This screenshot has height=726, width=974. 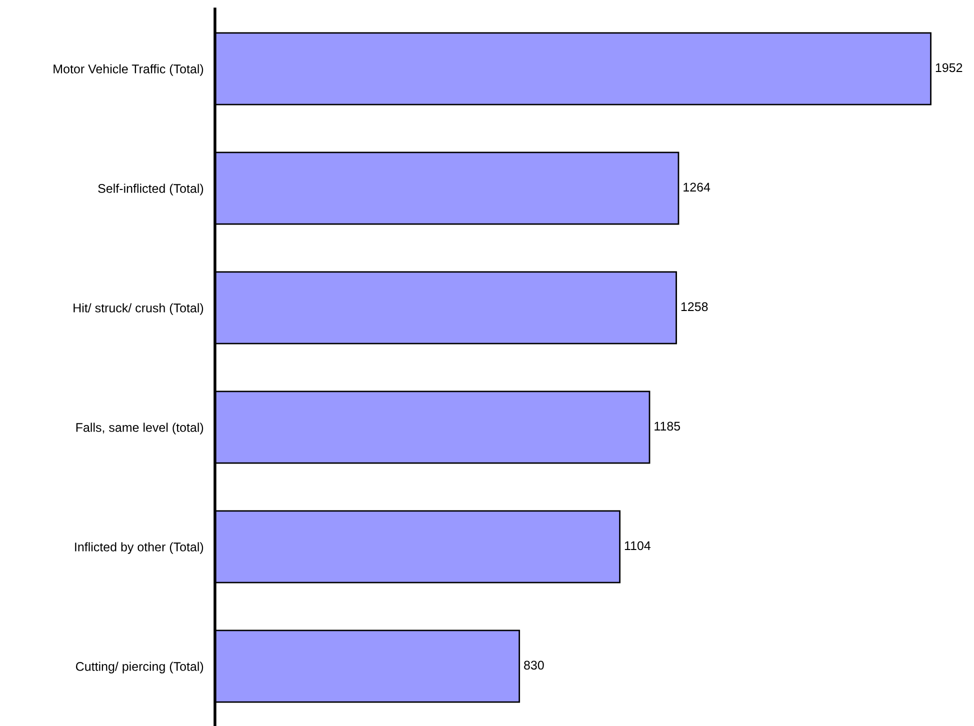 I want to click on y-tick-label: Self-inflicted (Total), so click(x=151, y=190).